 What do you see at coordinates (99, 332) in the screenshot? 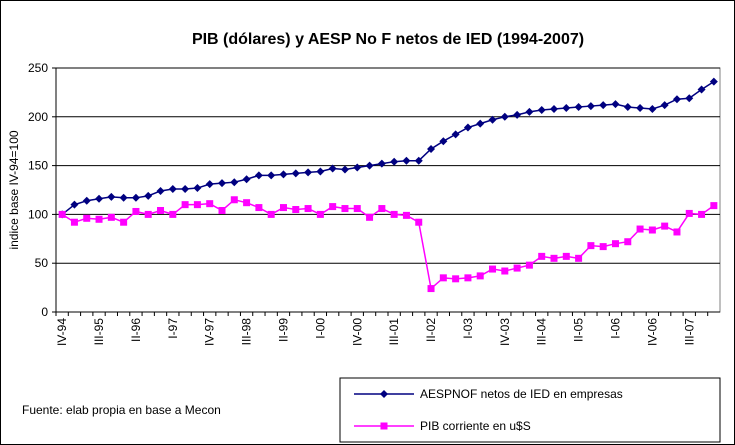
I see `x-tick-label: III-95` at bounding box center [99, 332].